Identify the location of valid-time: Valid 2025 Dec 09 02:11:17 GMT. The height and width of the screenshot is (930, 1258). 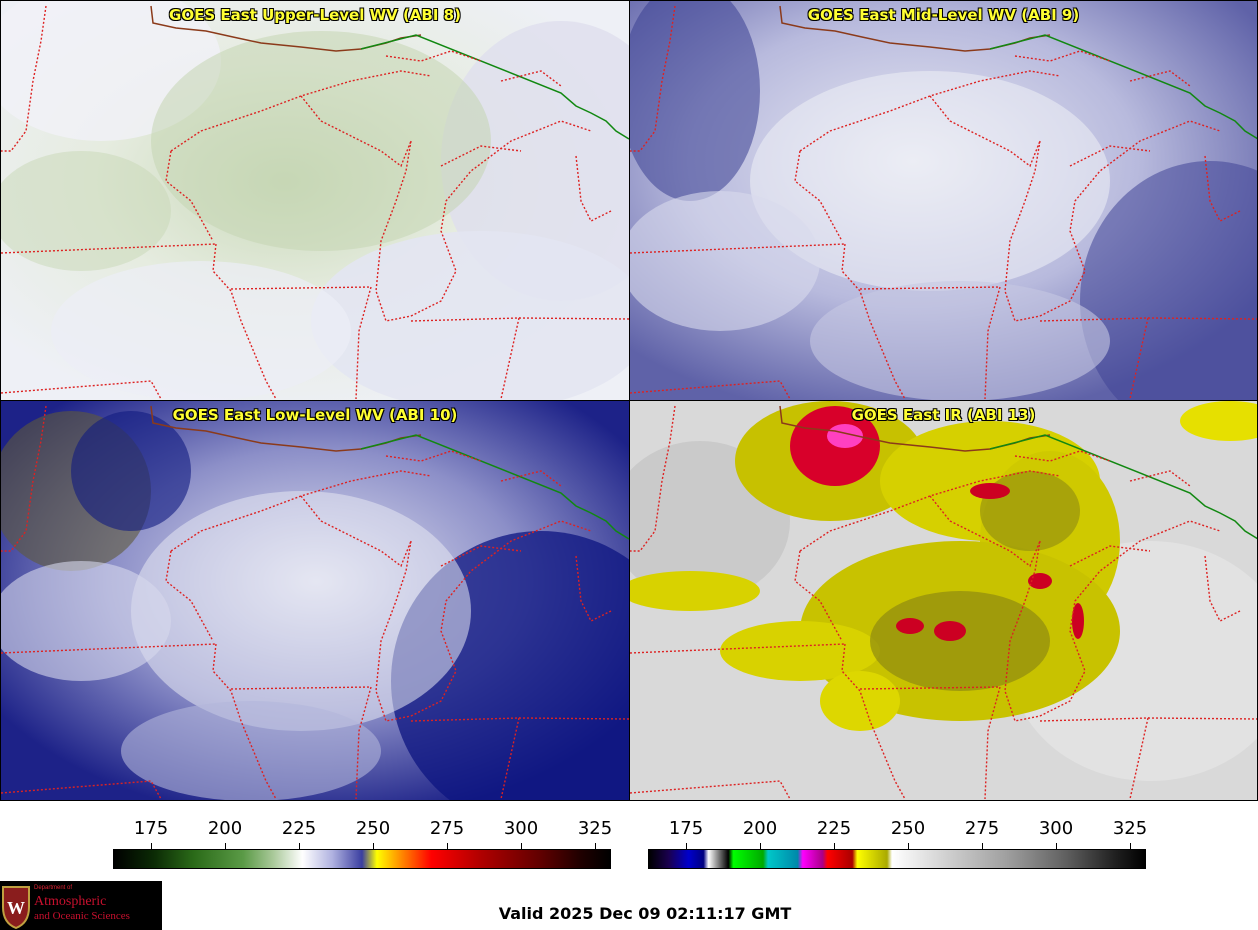
(645, 913).